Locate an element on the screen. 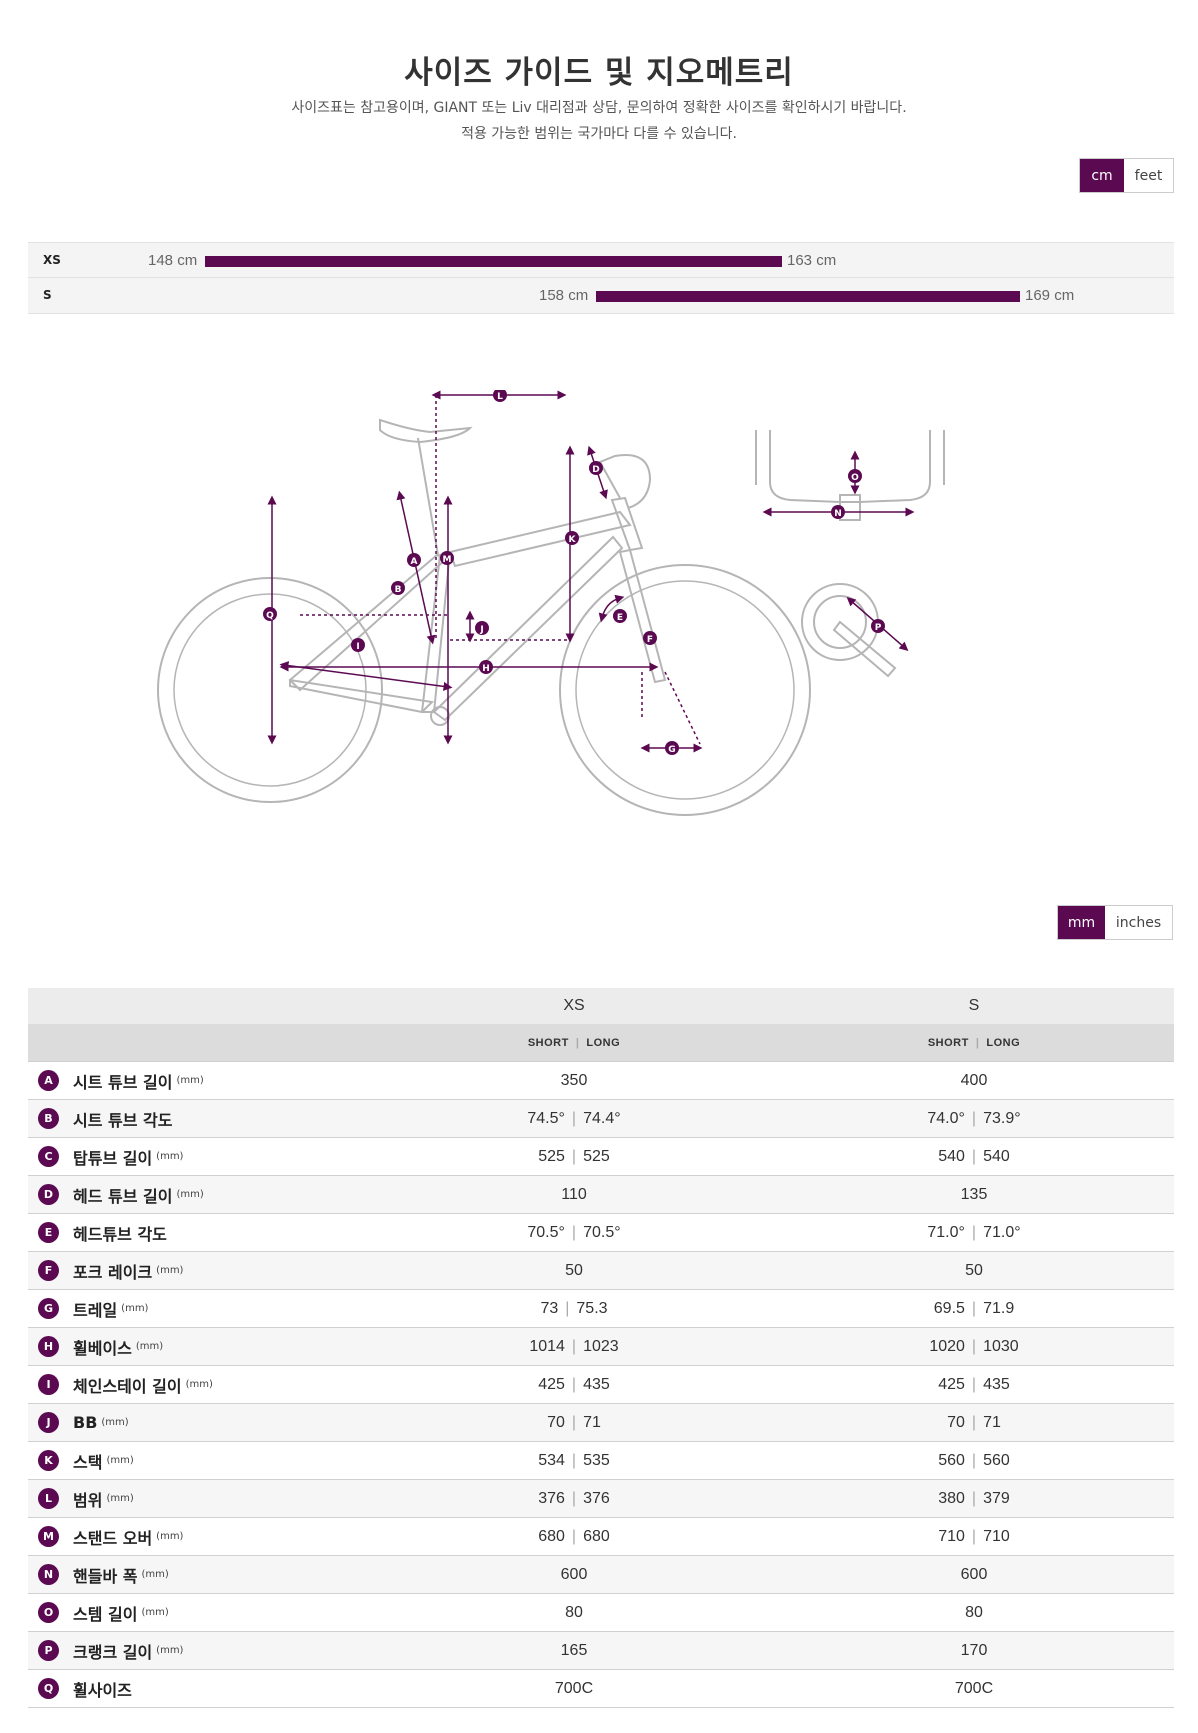  parameter-name: BB is located at coordinates (85, 1422).